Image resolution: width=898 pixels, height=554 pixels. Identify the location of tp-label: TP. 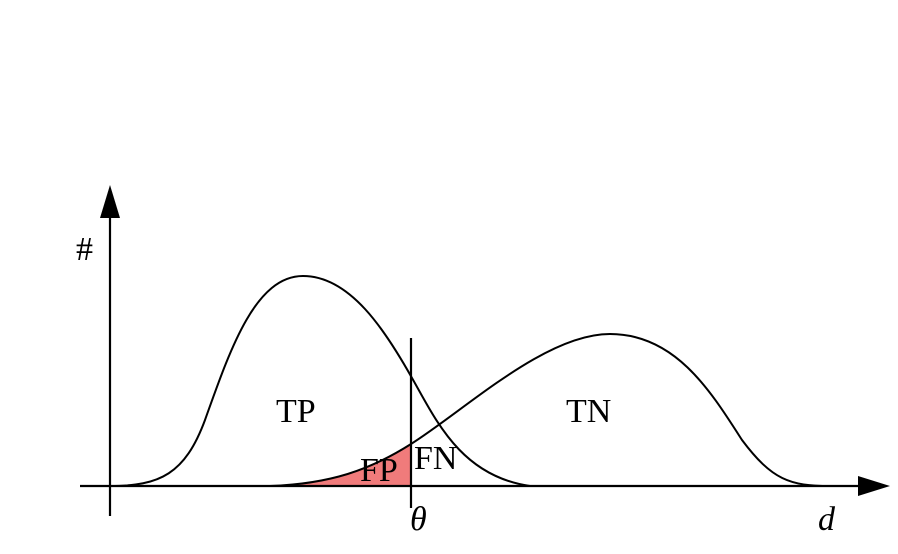
(296, 411).